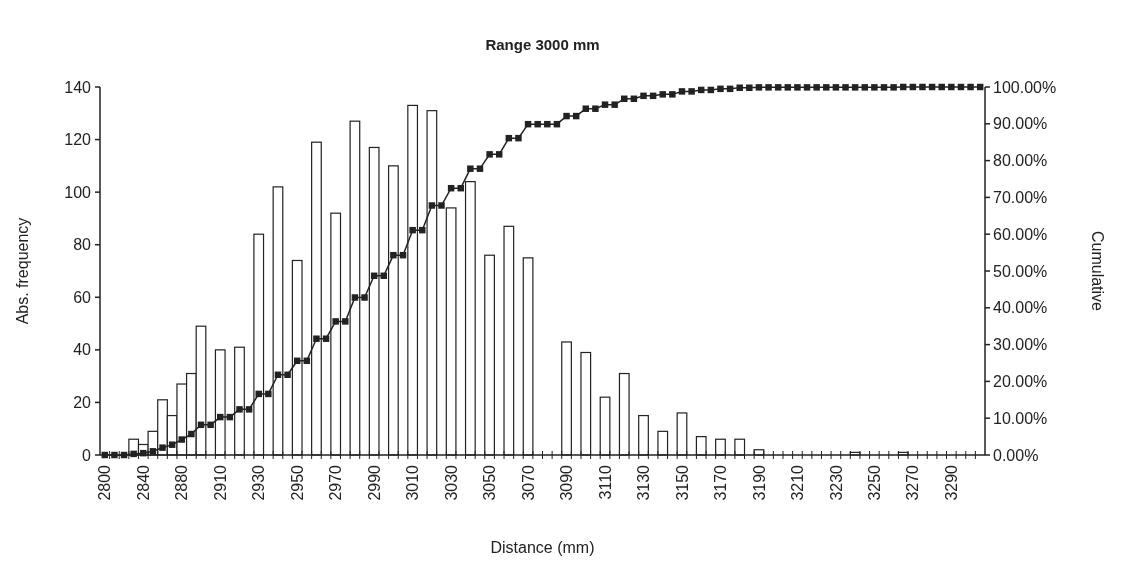 The height and width of the screenshot is (569, 1134). What do you see at coordinates (542, 44) in the screenshot?
I see `chart-title: Range 3000 mm` at bounding box center [542, 44].